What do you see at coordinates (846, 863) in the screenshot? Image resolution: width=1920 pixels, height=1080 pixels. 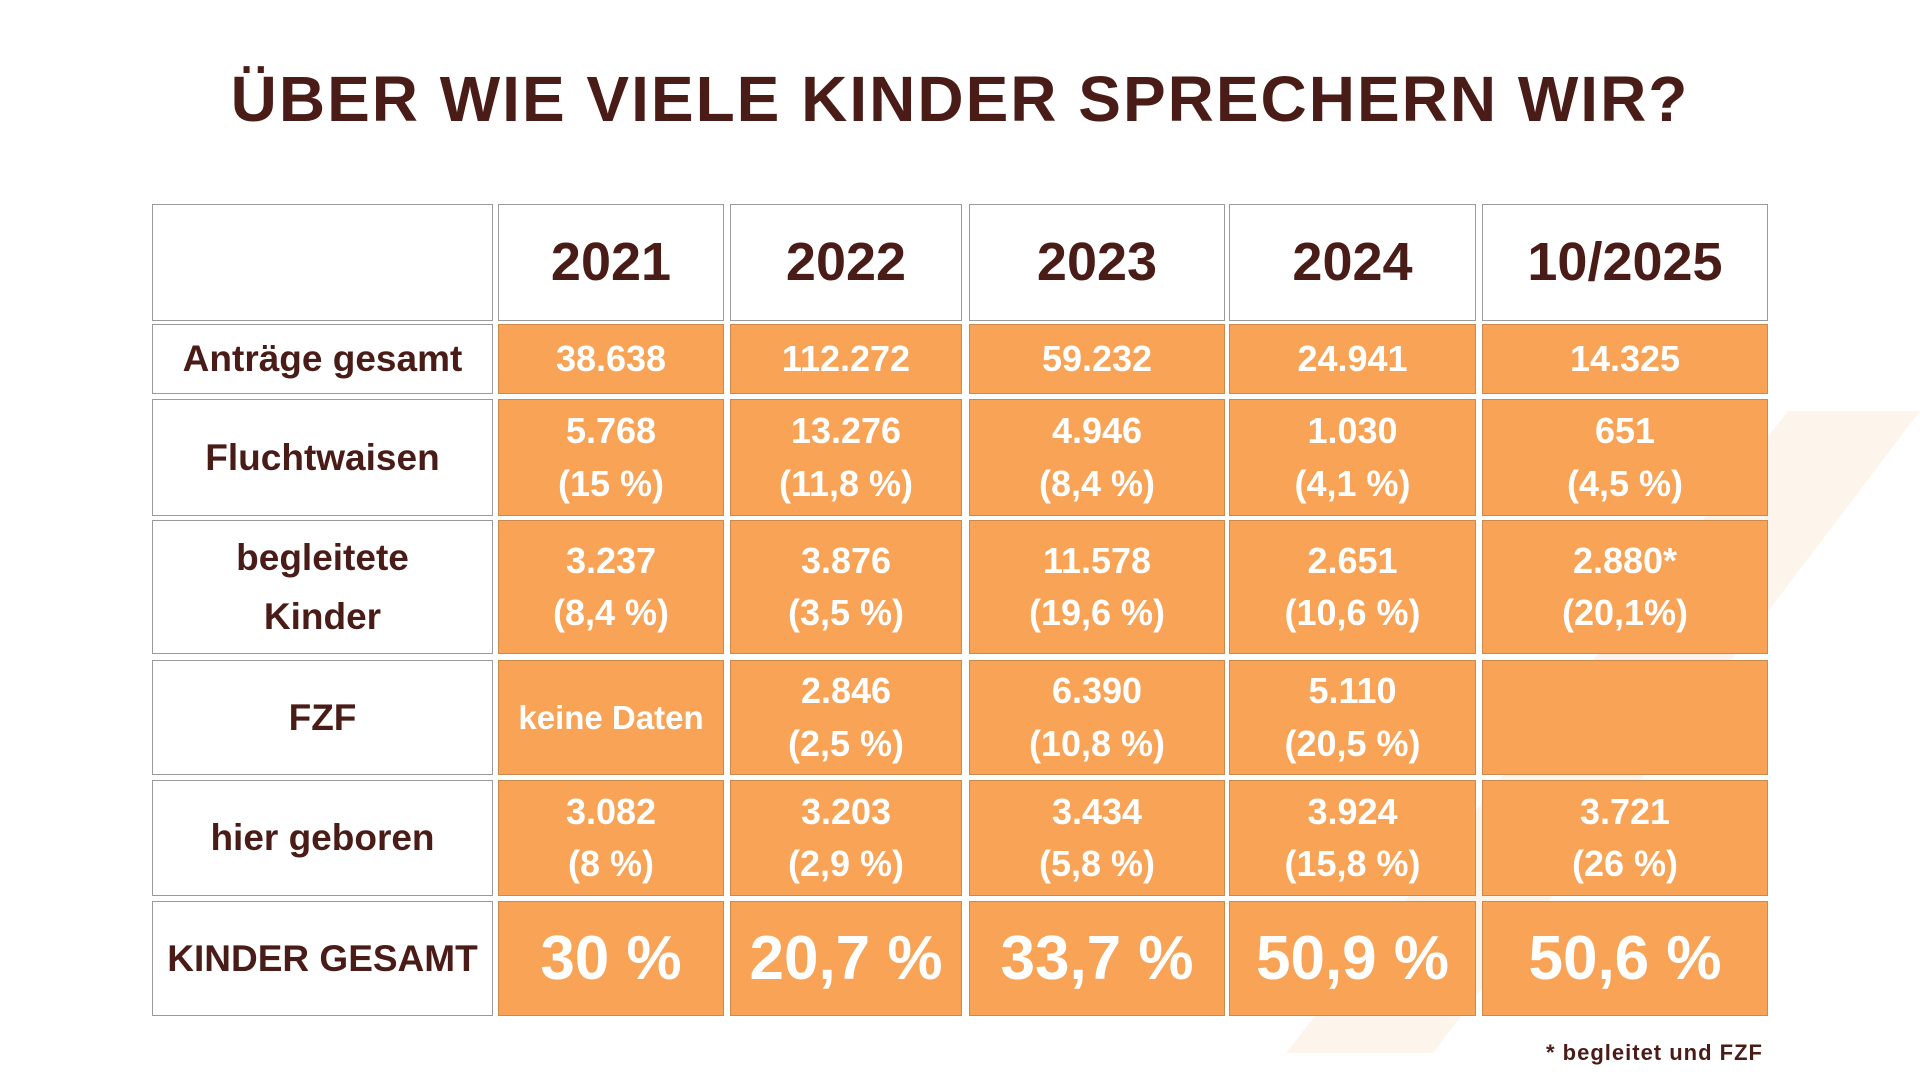 I see `cell-text: (2,9 %)` at bounding box center [846, 863].